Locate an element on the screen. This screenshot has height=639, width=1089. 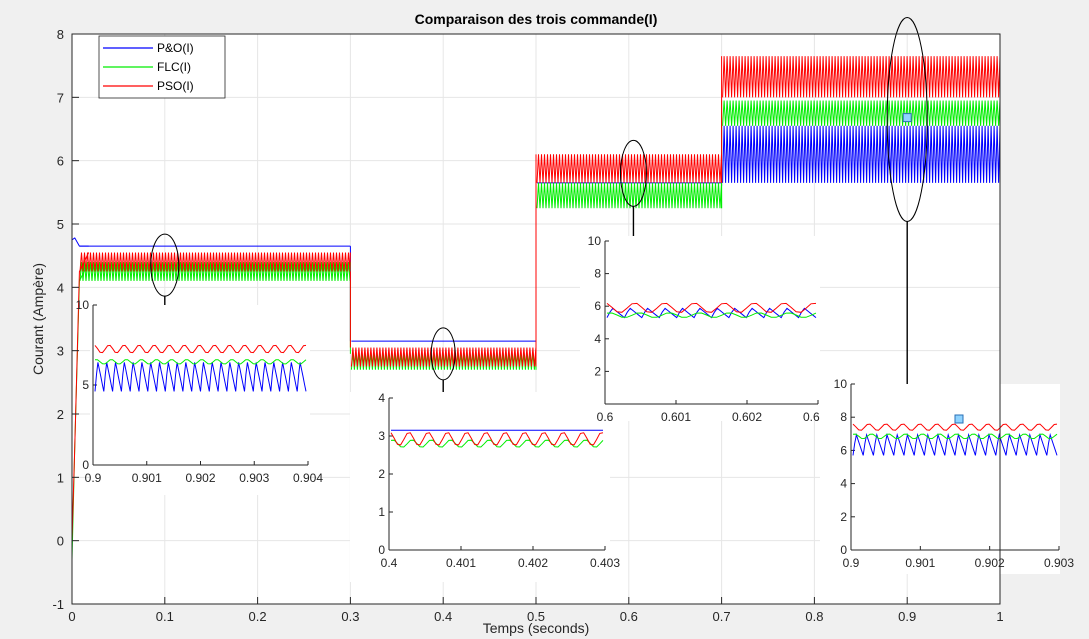
legend-label-po: P&O(I) is located at coordinates (175, 48).